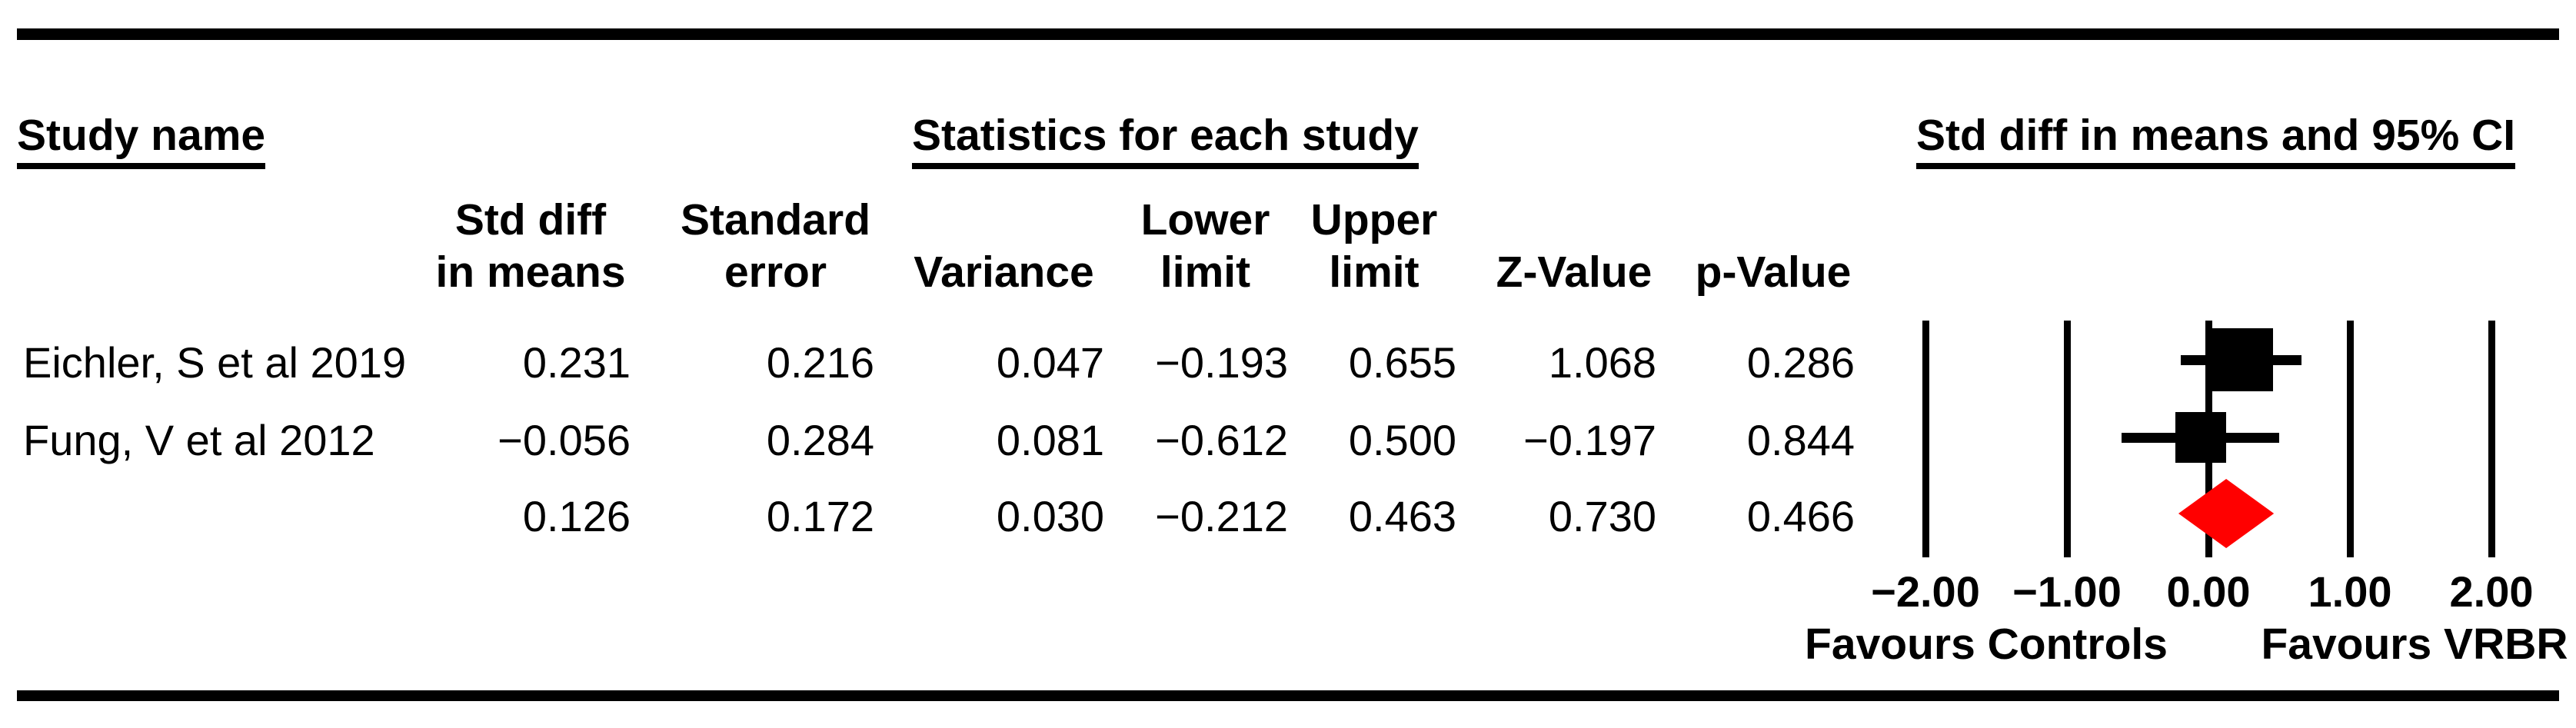 The height and width of the screenshot is (728, 2576). Describe the element at coordinates (1602, 516) in the screenshot. I see `z-value-cell: 0.730` at that location.